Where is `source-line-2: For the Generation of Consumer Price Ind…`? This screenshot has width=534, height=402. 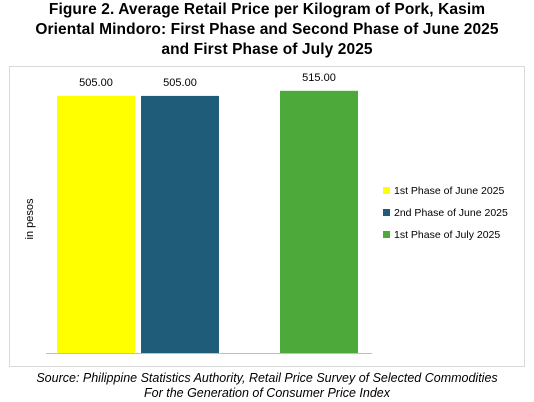
source-line-2: For the Generation of Consumer Price Ind… is located at coordinates (267, 393).